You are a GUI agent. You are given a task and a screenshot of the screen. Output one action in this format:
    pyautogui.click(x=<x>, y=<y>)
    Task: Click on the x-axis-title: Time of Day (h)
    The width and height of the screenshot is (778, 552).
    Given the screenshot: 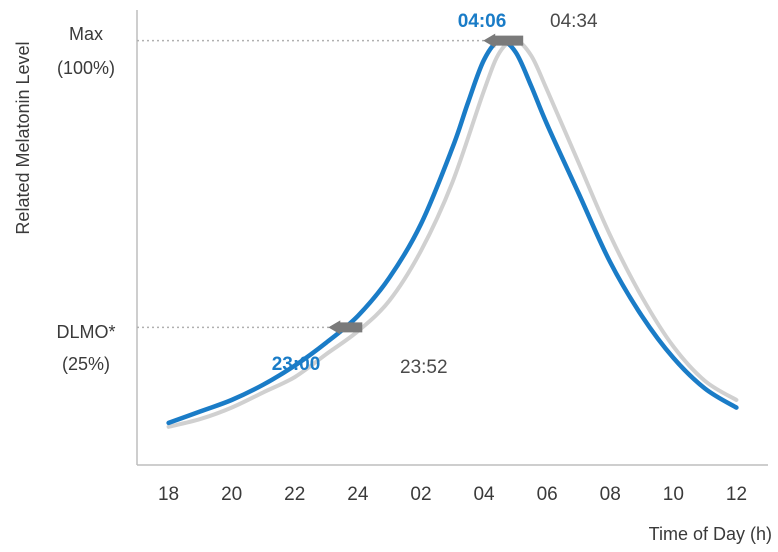 What is the action you would take?
    pyautogui.click(x=710, y=534)
    